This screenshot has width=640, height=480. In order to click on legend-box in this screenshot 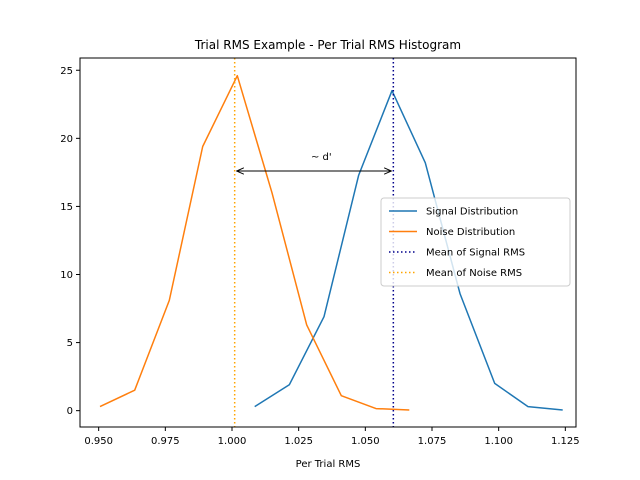, I will do `click(475, 242)`.